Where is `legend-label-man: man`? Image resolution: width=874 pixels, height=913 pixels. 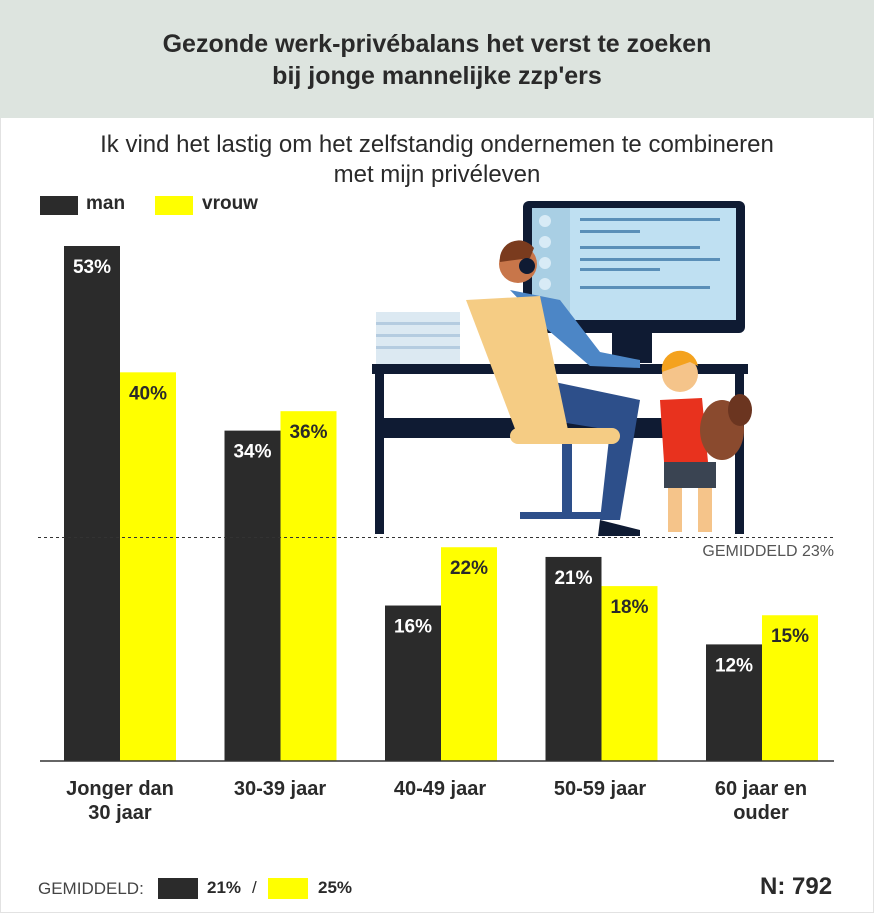 legend-label-man: man is located at coordinates (106, 203).